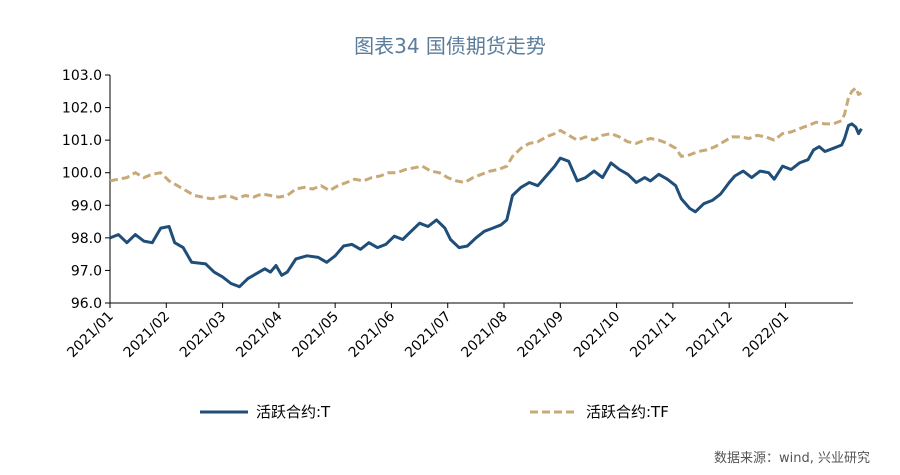 This screenshot has height=475, width=900. I want to click on x-tick-label: 2021/06, so click(372, 334).